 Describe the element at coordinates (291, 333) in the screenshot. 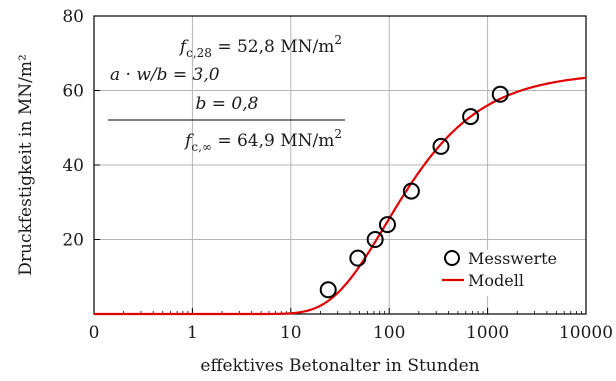

I see `x-tick-label: 10` at that location.